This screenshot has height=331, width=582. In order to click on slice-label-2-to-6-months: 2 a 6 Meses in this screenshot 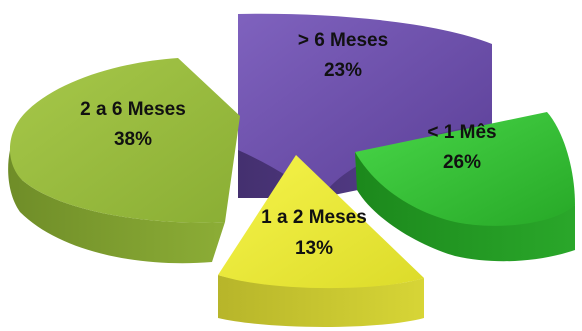, I will do `click(133, 109)`.